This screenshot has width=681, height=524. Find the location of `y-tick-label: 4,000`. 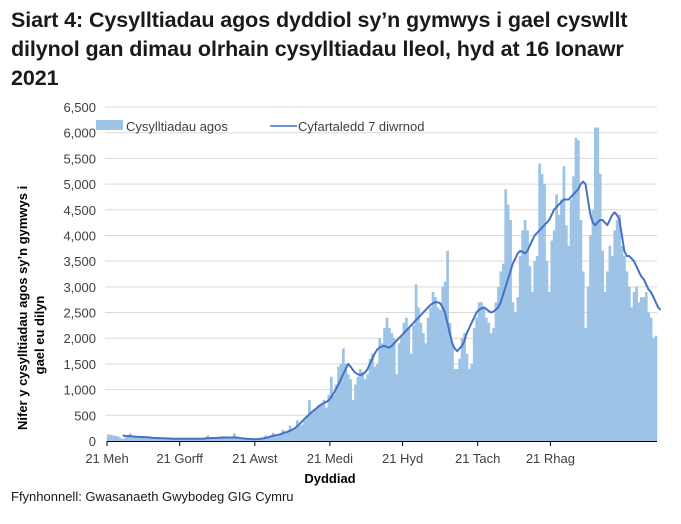

y-tick-label: 4,000 is located at coordinates (79, 235).